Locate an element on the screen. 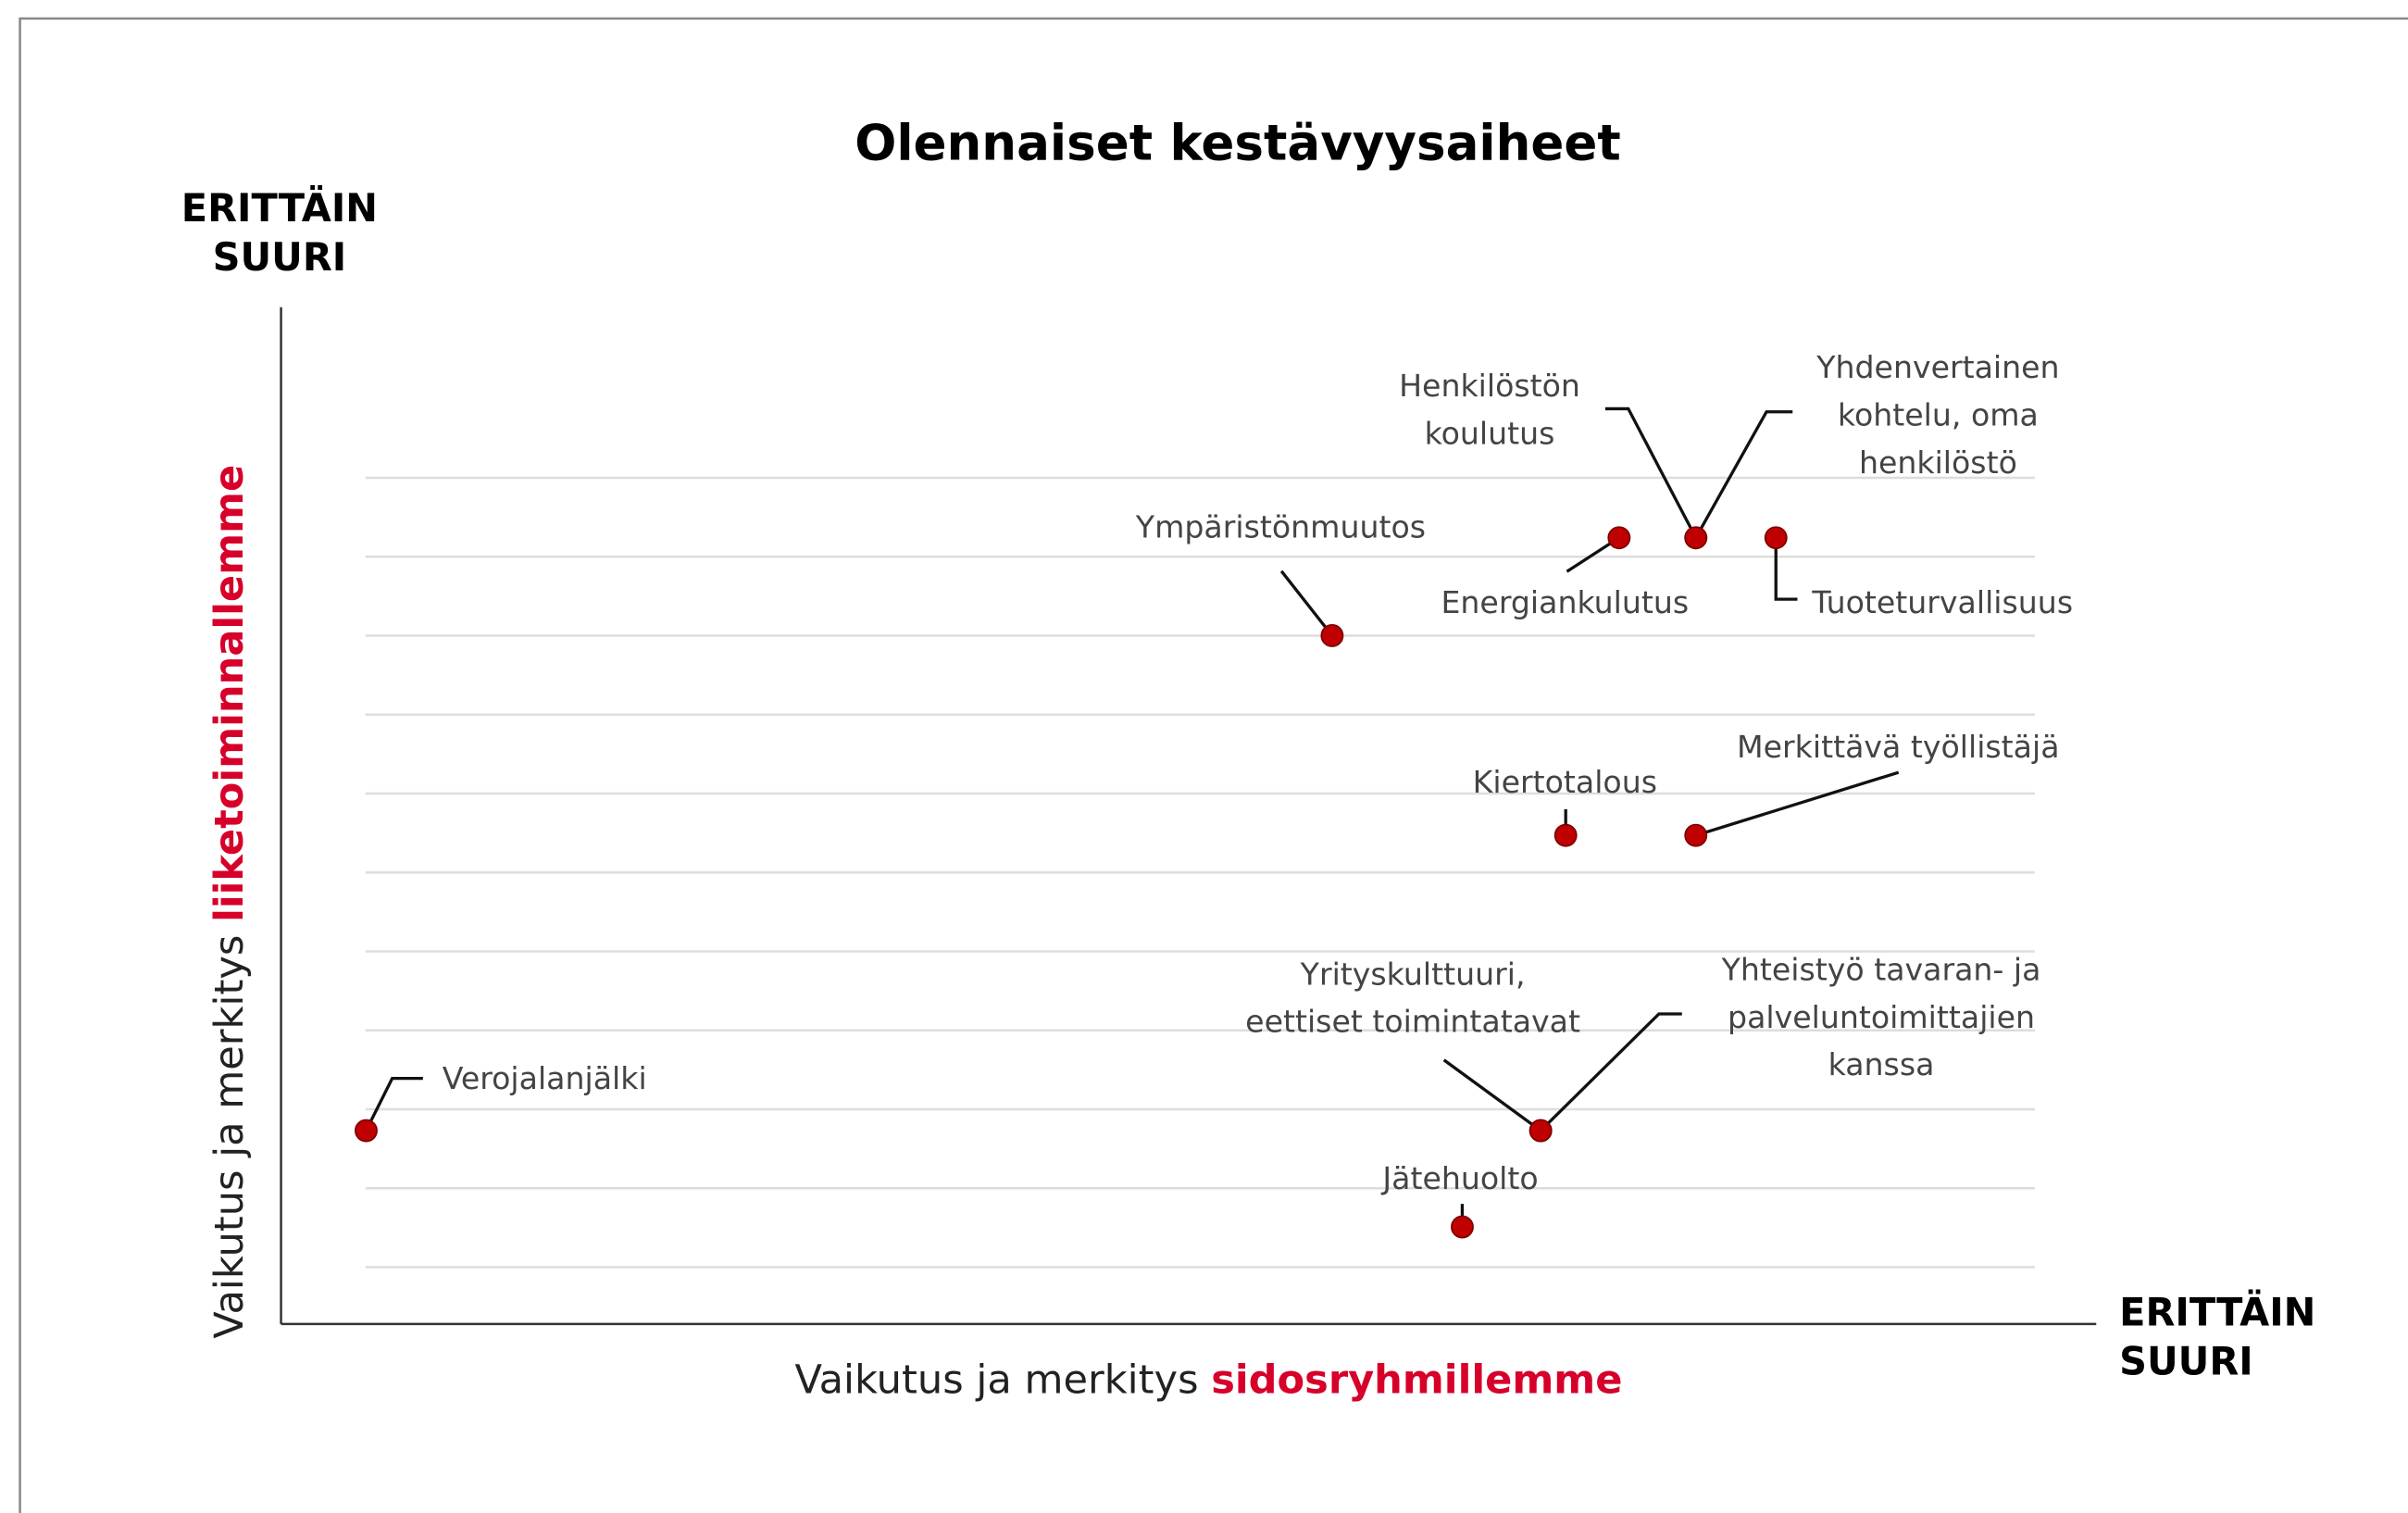 The image size is (2408, 1513). right-label: SUURI is located at coordinates (2186, 1362).